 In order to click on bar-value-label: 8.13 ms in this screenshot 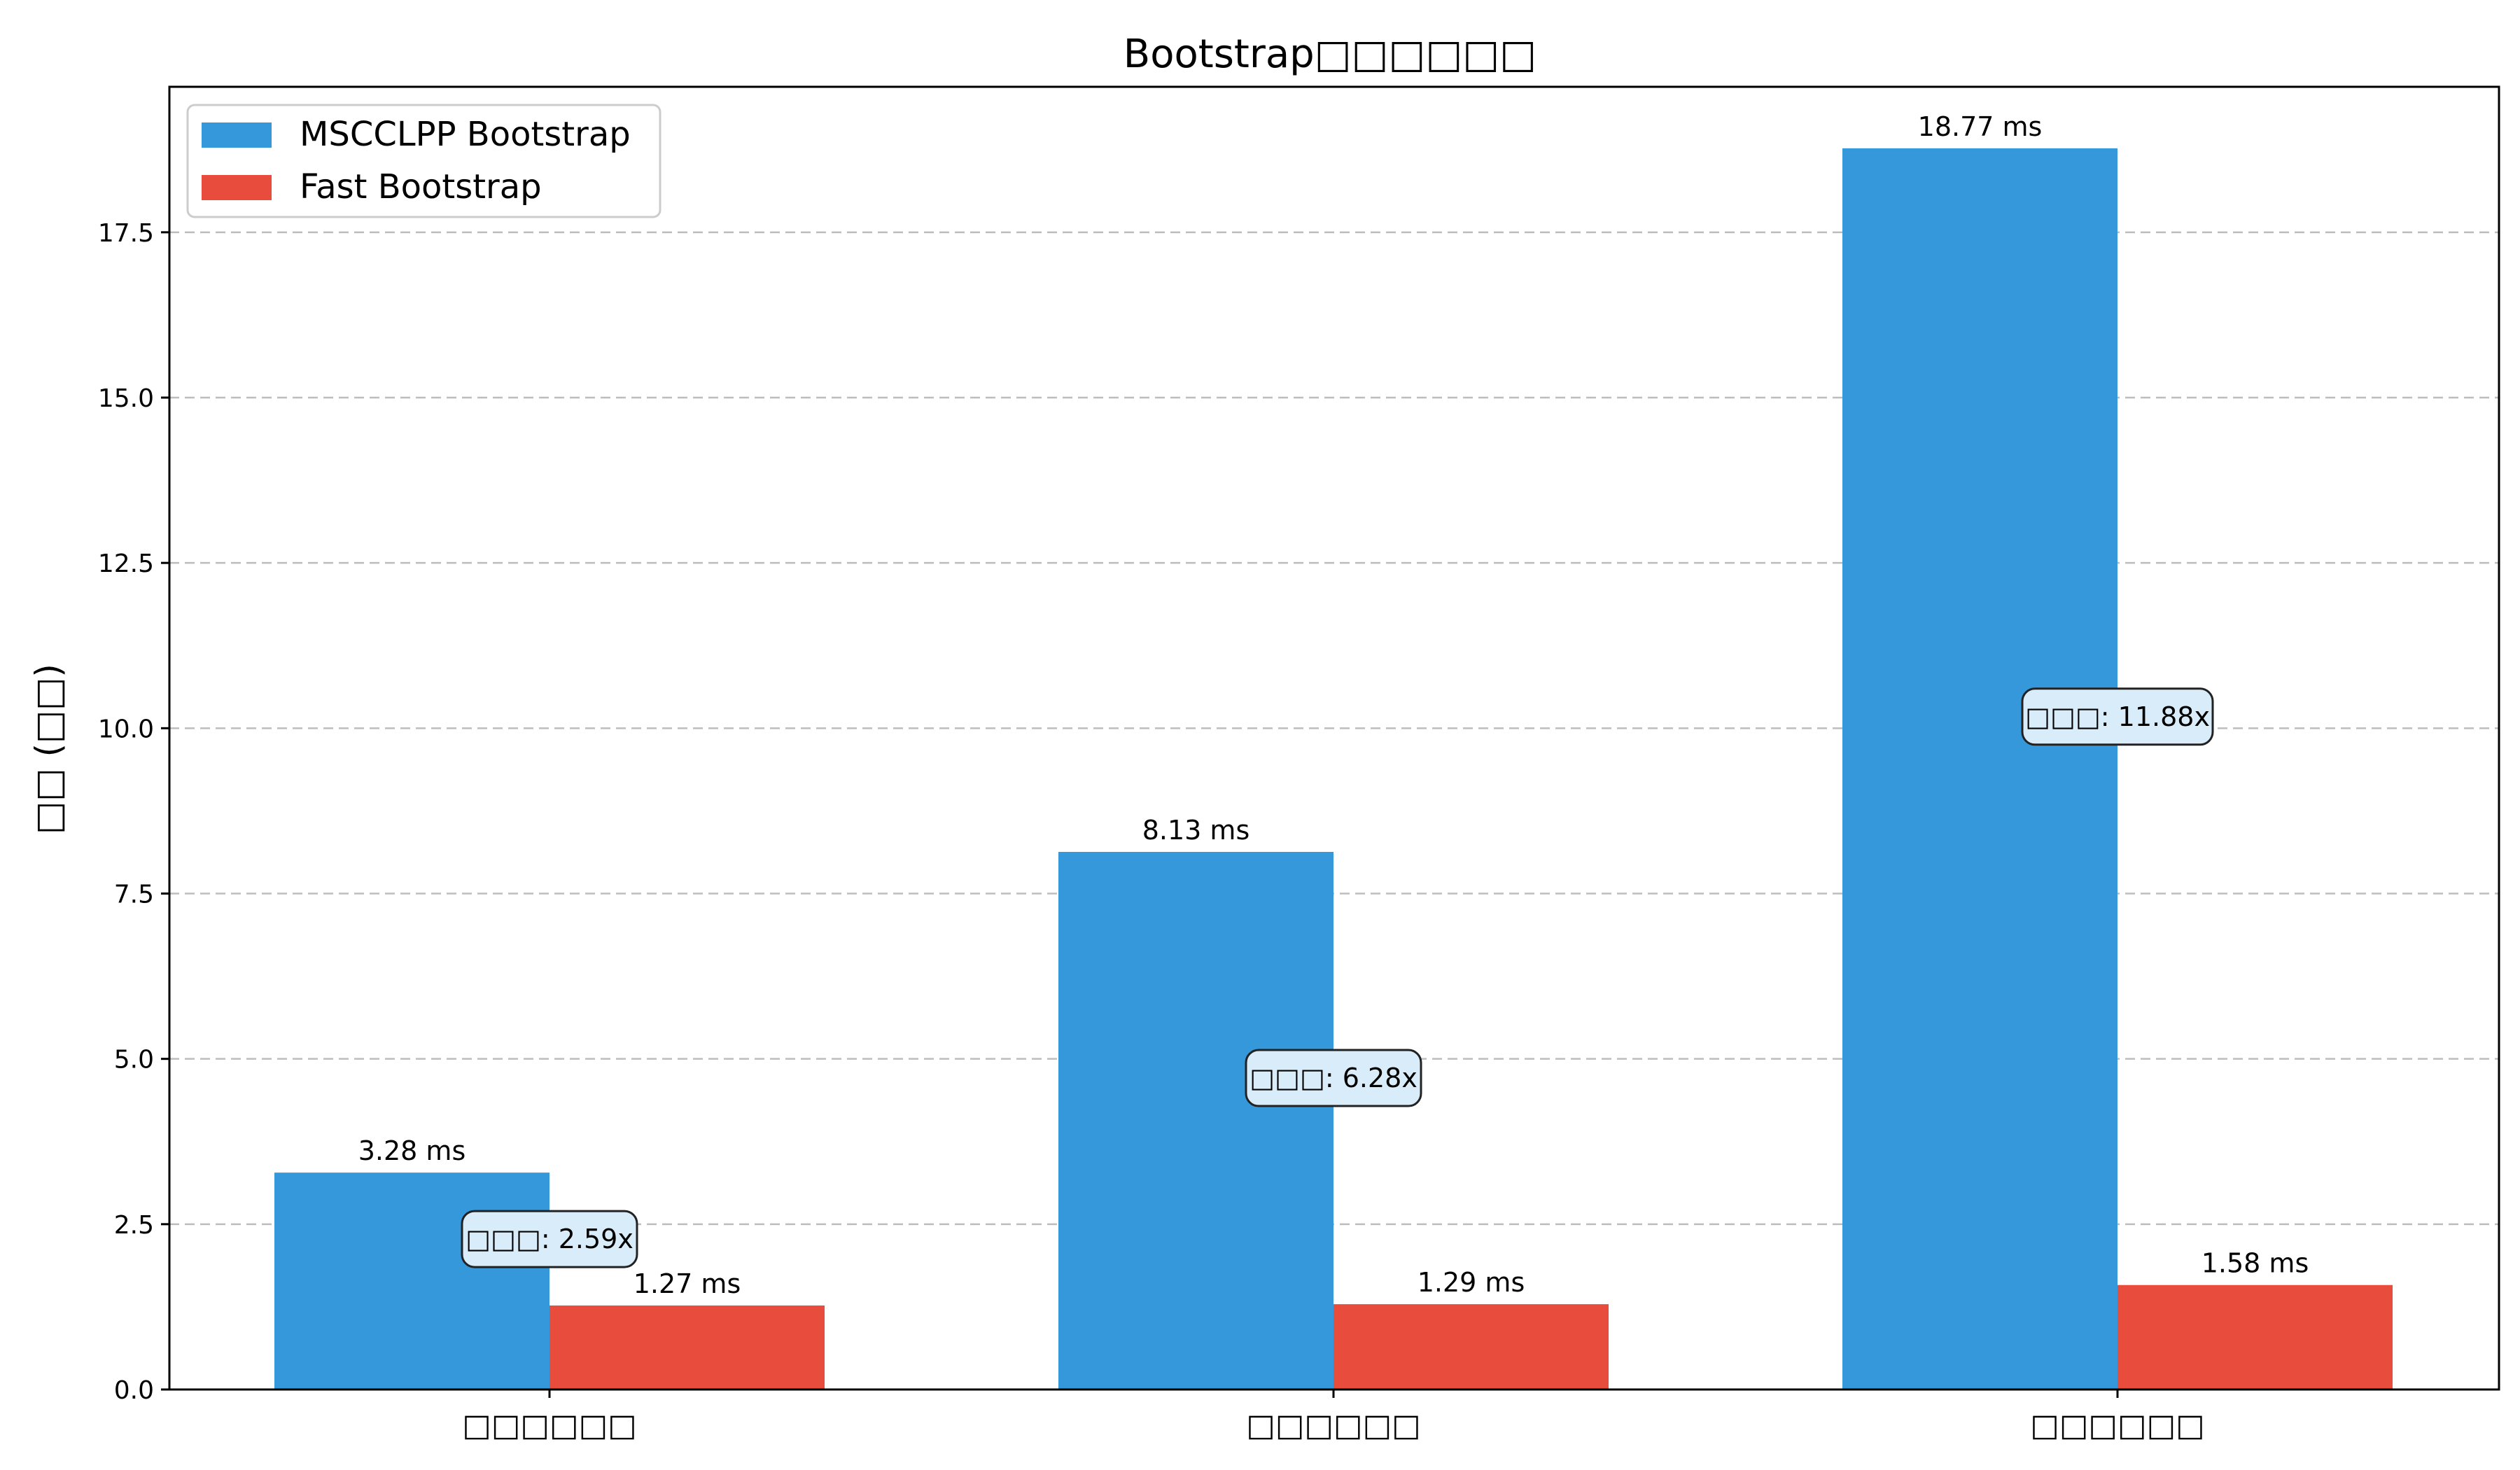, I will do `click(1196, 830)`.